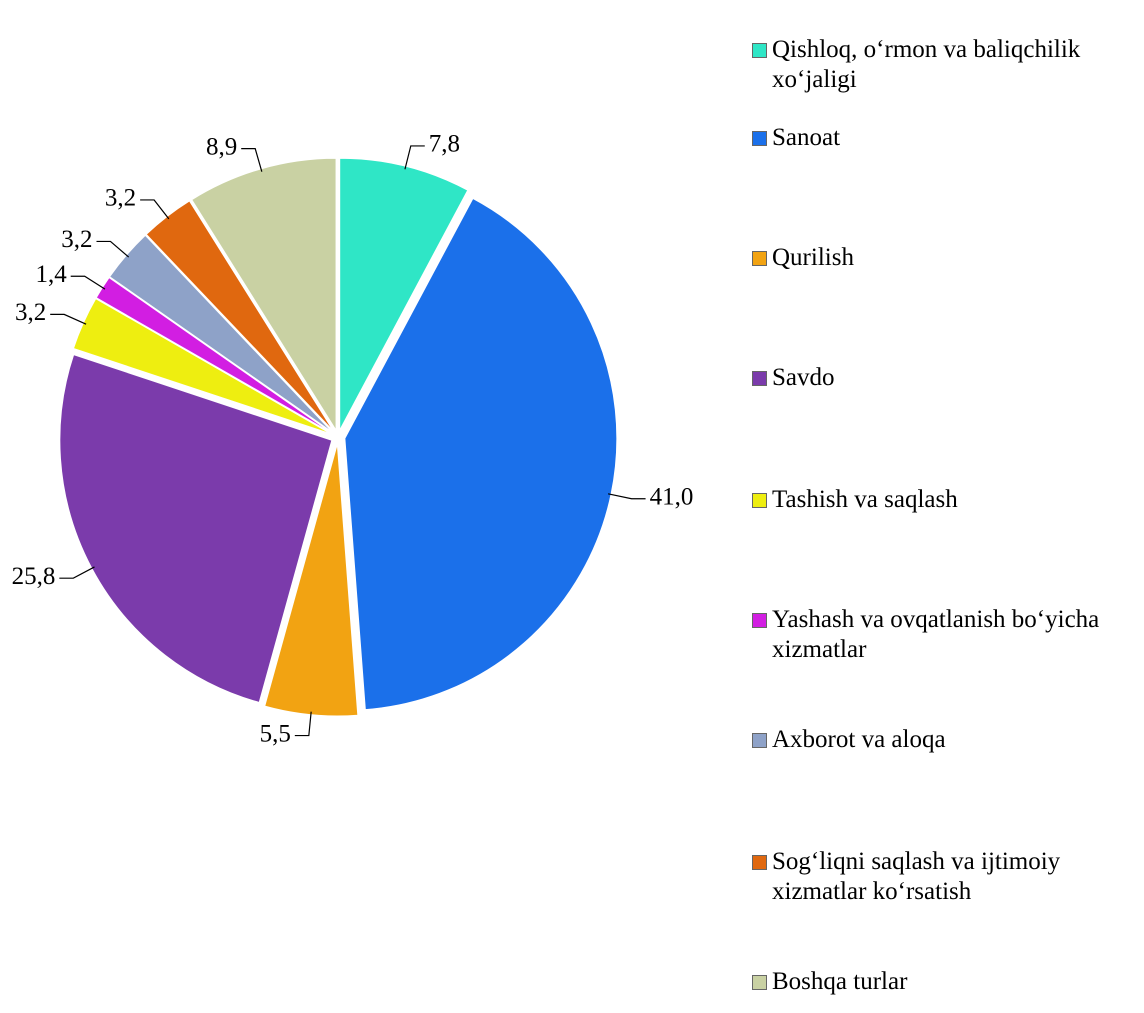 This screenshot has height=1013, width=1144. Describe the element at coordinates (947, 138) in the screenshot. I see `legend-item: Sanoat` at that location.